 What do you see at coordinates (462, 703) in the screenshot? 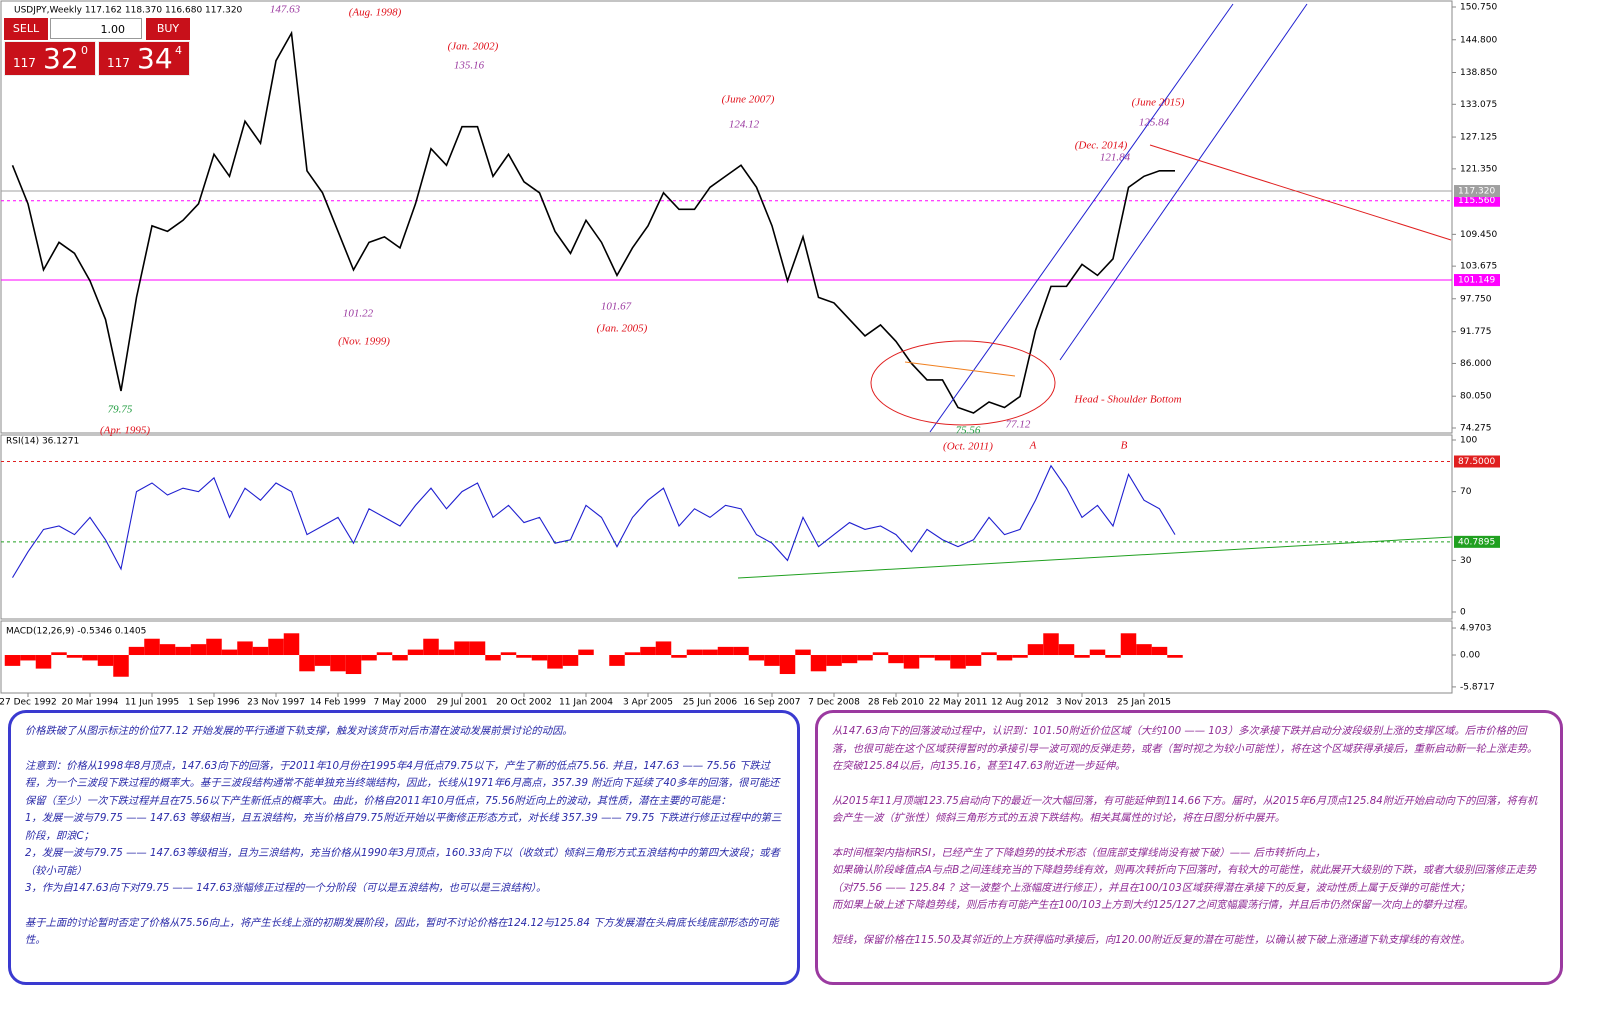
I see `x-tick-label: 29 Jul 2001` at bounding box center [462, 703].